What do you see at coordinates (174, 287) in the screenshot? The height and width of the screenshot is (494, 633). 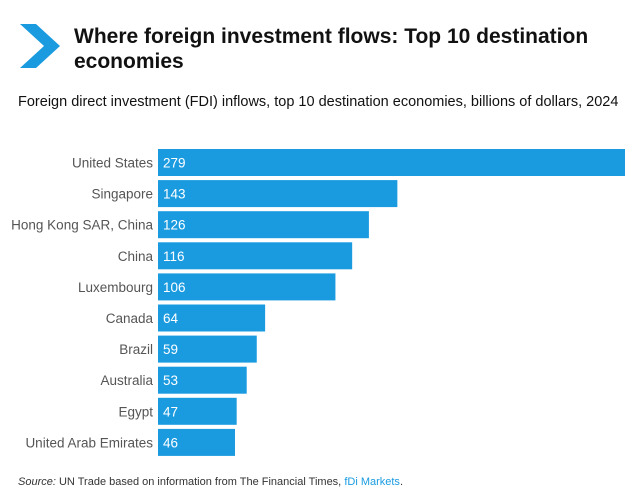 I see `bar-value-label: 106` at bounding box center [174, 287].